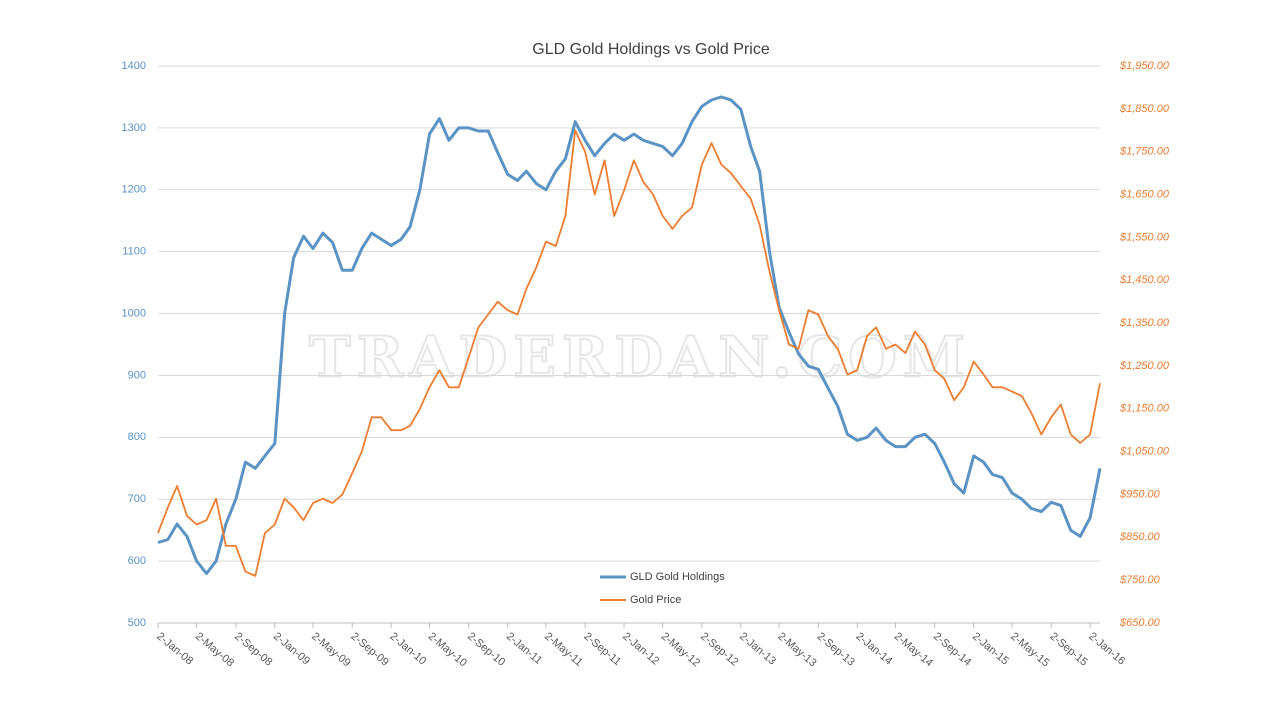 This screenshot has width=1280, height=720. I want to click on x-tick-label: 2-May-08, so click(214, 649).